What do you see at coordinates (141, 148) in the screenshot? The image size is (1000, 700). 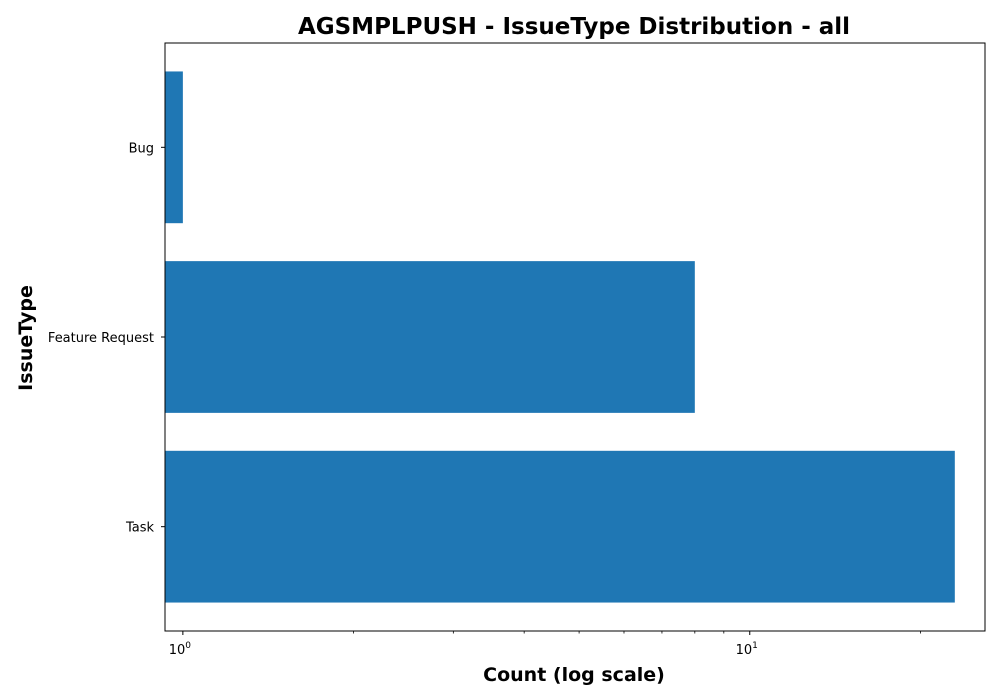 I see `y-tick-label: Bug` at bounding box center [141, 148].